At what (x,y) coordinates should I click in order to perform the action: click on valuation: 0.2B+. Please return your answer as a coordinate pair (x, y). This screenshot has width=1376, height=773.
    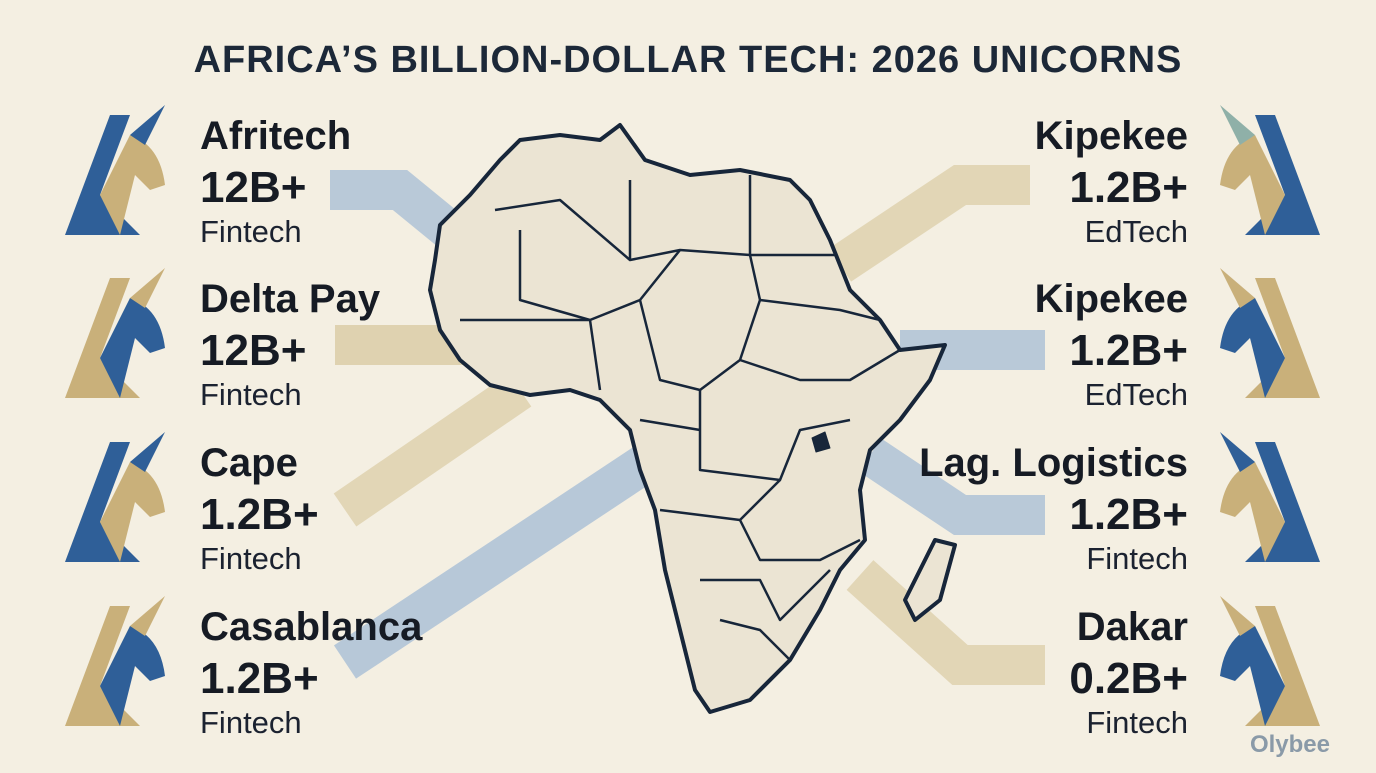
    Looking at the image, I should click on (1128, 678).